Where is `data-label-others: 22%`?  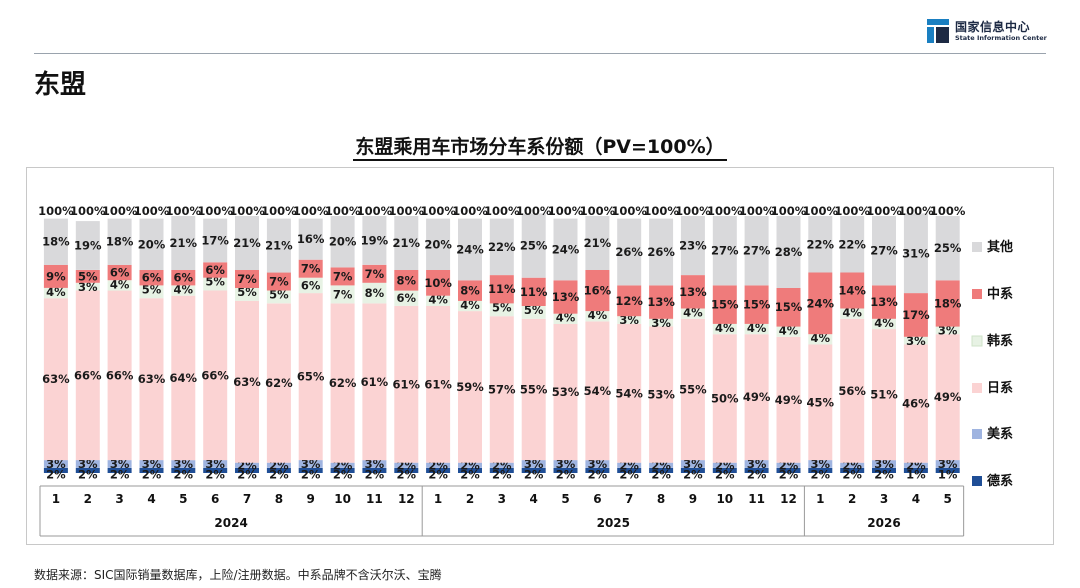
data-label-others: 22% is located at coordinates (852, 244).